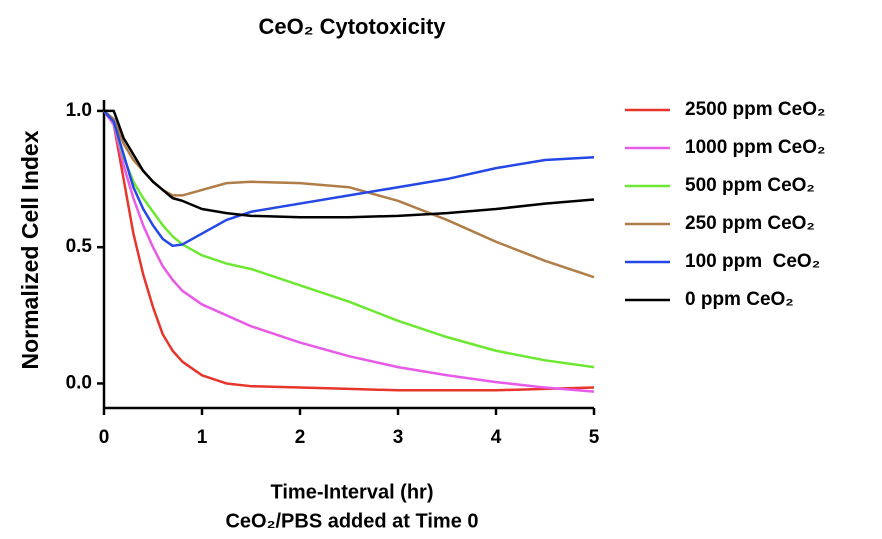  What do you see at coordinates (755, 109) in the screenshot?
I see `legend-label: 2500 ppm CeO₂` at bounding box center [755, 109].